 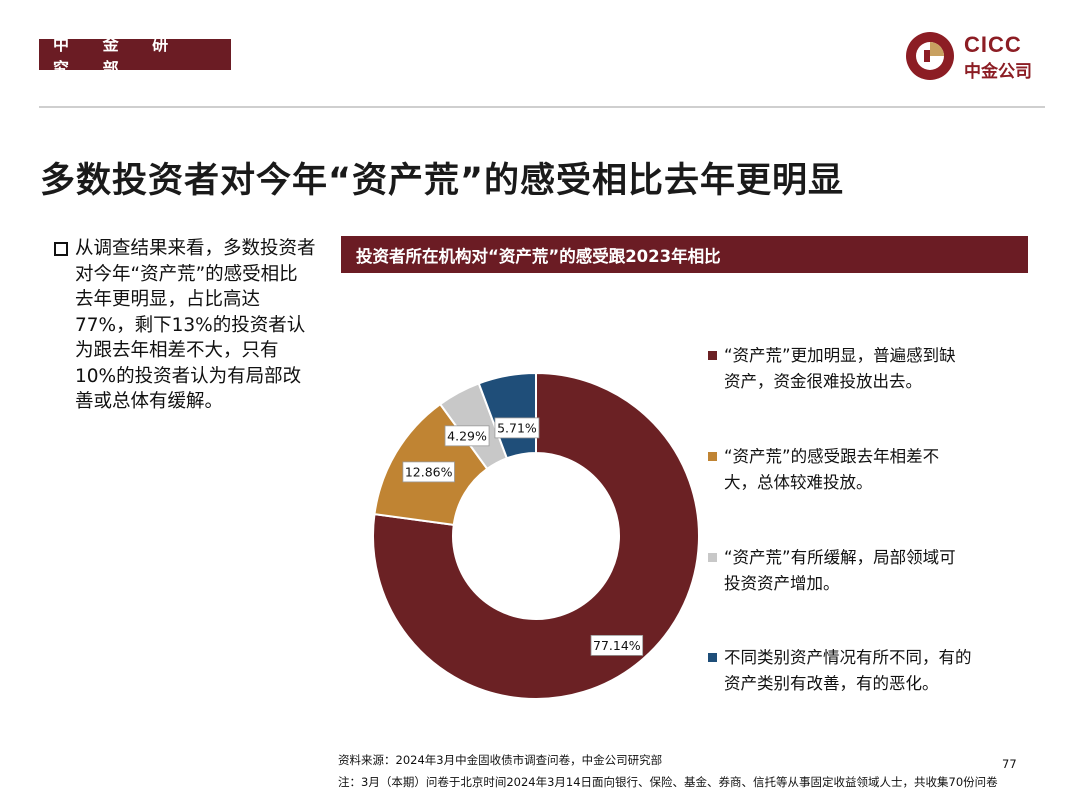 I want to click on legend-label-line2: 大，总体较难投放。, so click(x=798, y=482).